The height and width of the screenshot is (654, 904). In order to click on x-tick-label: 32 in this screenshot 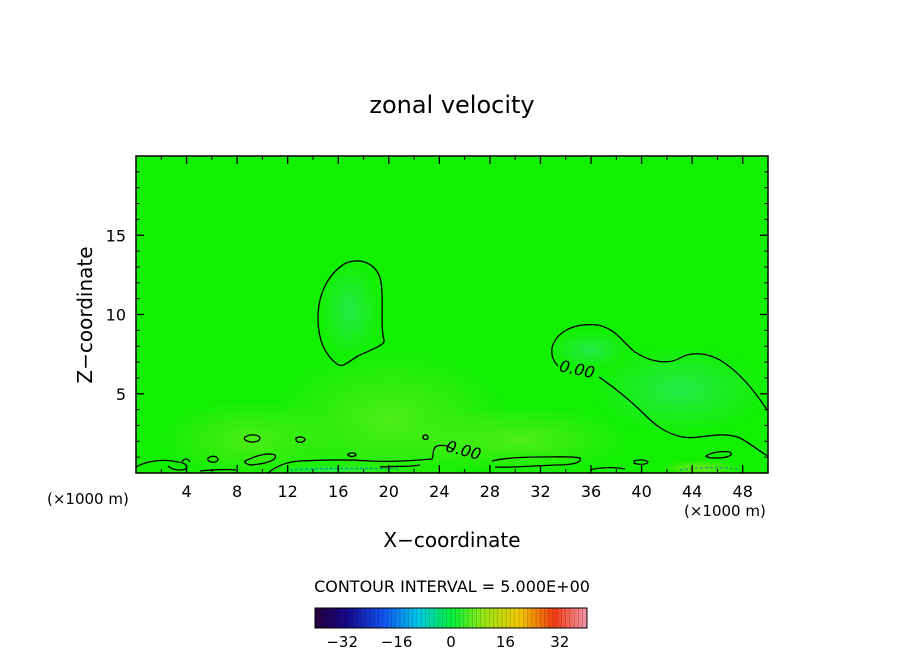, I will do `click(540, 491)`.